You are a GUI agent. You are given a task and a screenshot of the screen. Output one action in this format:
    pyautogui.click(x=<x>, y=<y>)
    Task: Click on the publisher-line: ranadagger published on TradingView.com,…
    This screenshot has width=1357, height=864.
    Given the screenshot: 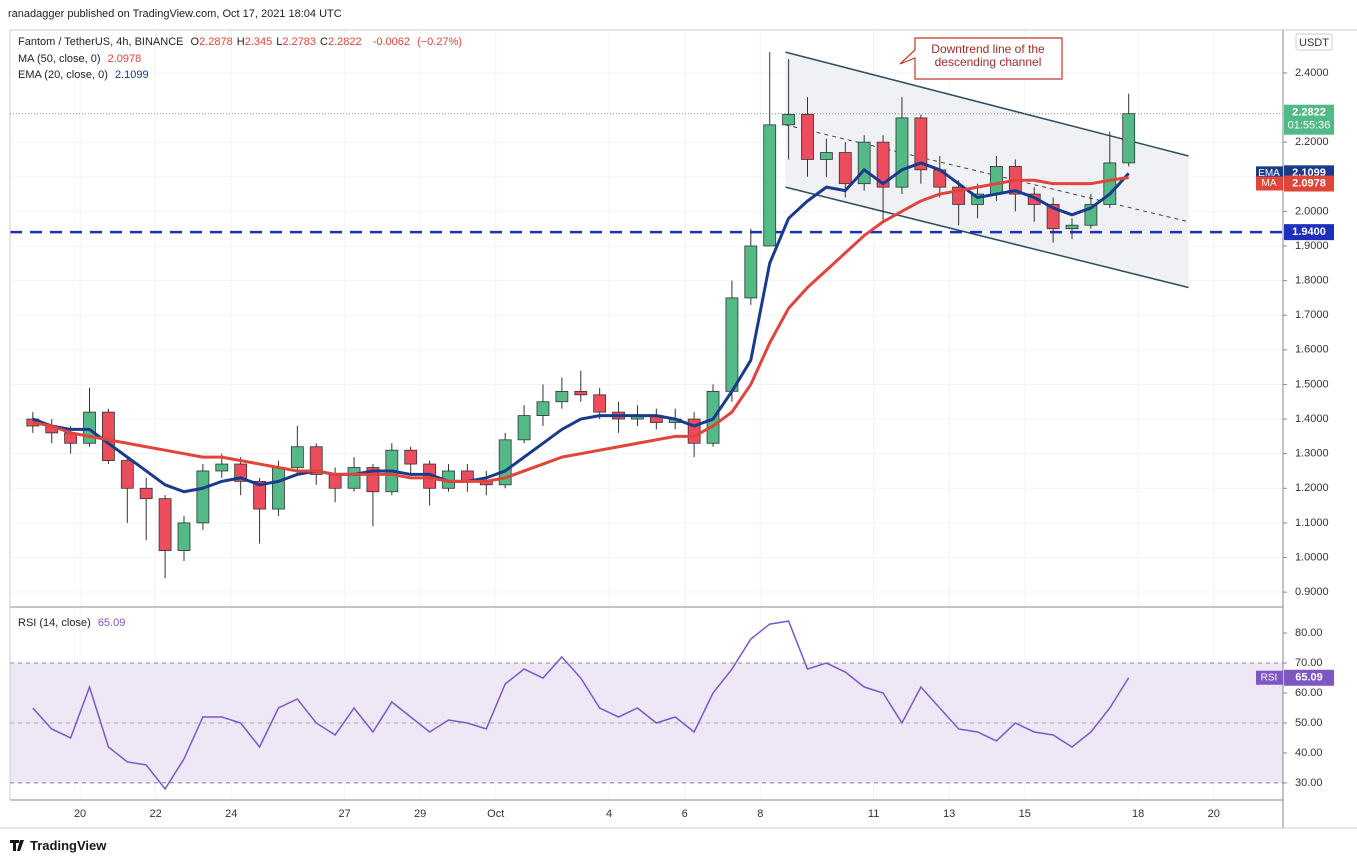 What is the action you would take?
    pyautogui.click(x=175, y=14)
    